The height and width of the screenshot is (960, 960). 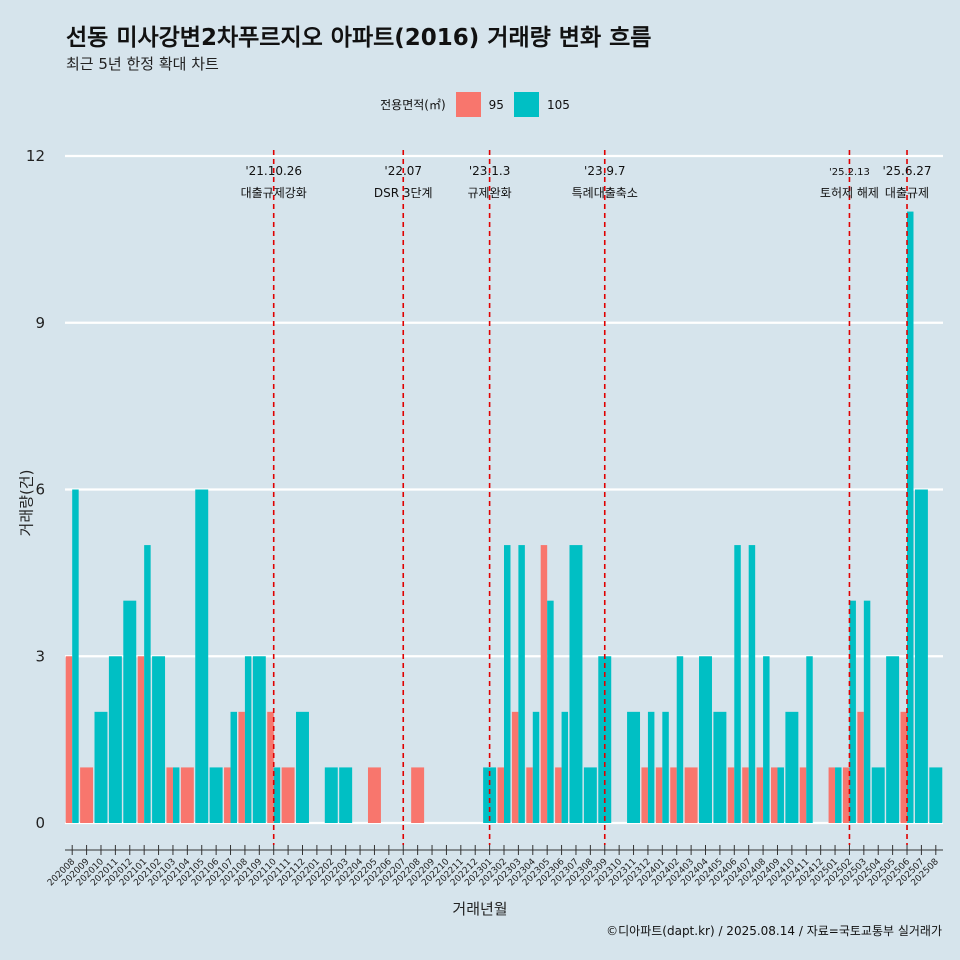 I want to click on y-axis-label: 거래량(건), so click(x=26, y=503).